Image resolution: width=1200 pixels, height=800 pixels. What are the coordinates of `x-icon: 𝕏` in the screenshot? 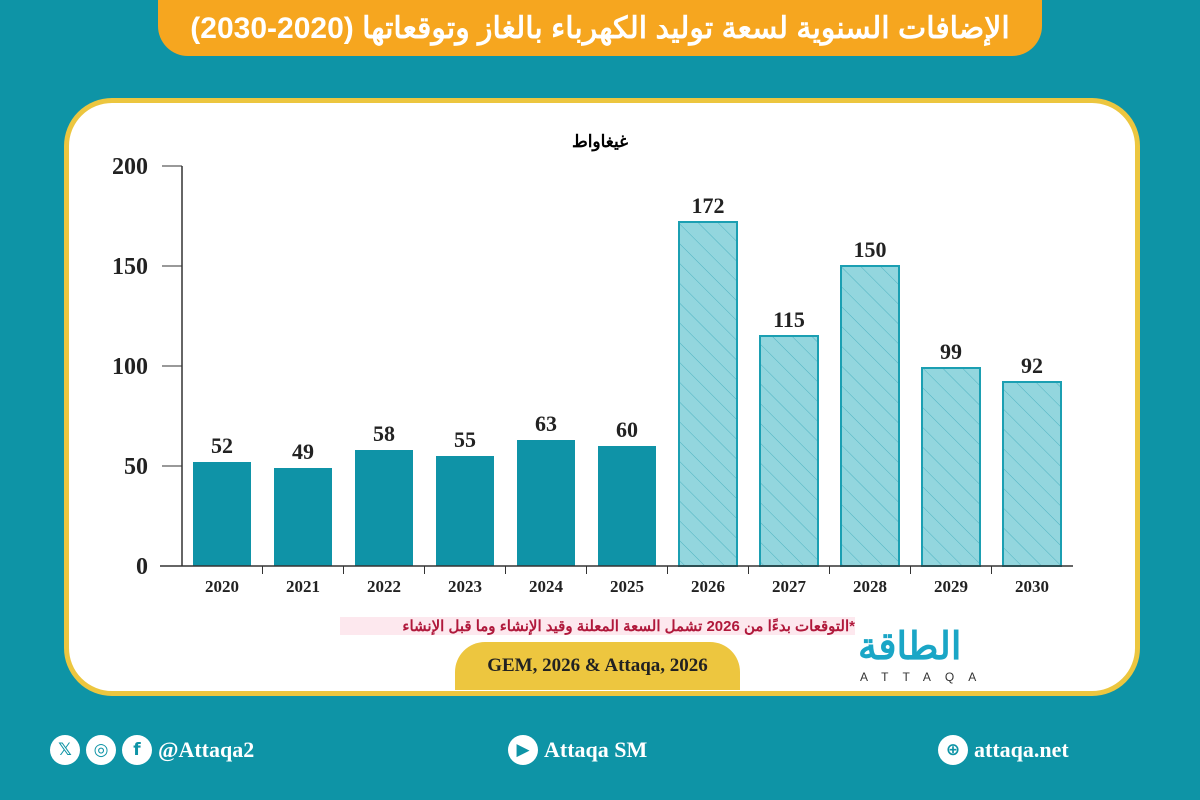 It's located at (65, 750).